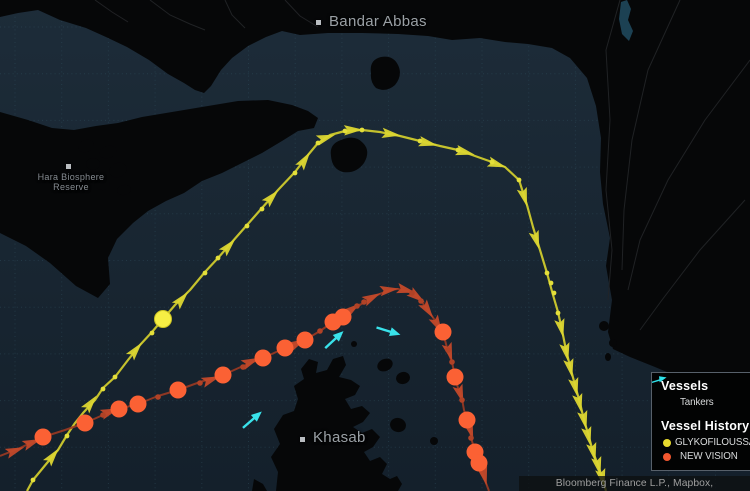 Image resolution: width=750 pixels, height=491 pixels. I want to click on legend-item-new-vision: NEW VISION, so click(705, 456).